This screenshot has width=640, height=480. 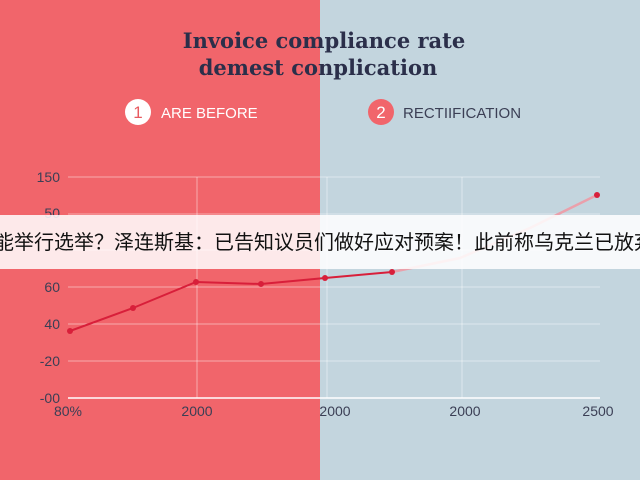 I want to click on step-label: ARE BEFORE, so click(x=209, y=113).